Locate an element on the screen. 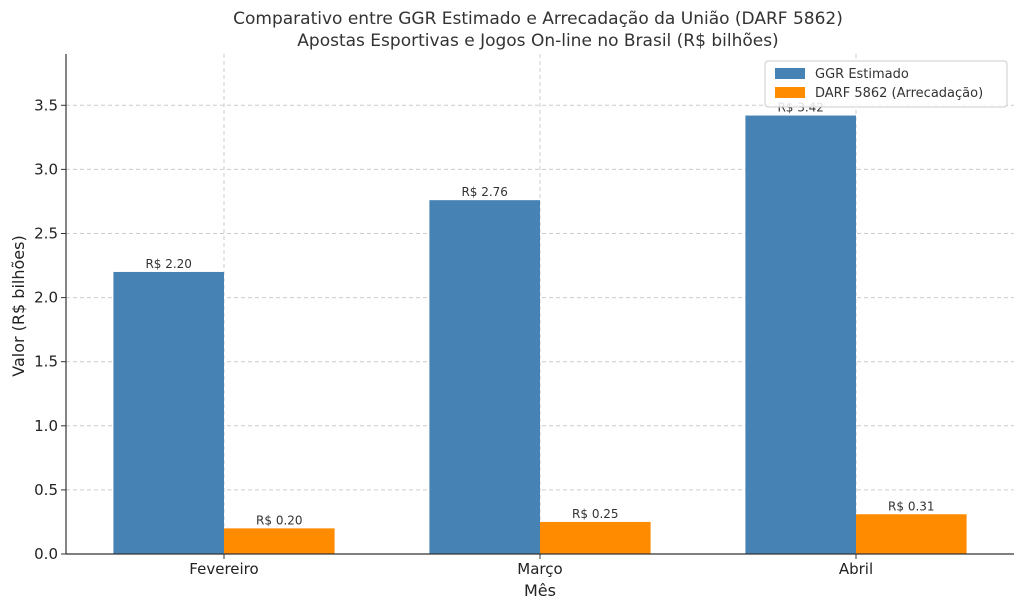 The image size is (1024, 610). bar-value-label: R$ 2.76 is located at coordinates (484, 192).